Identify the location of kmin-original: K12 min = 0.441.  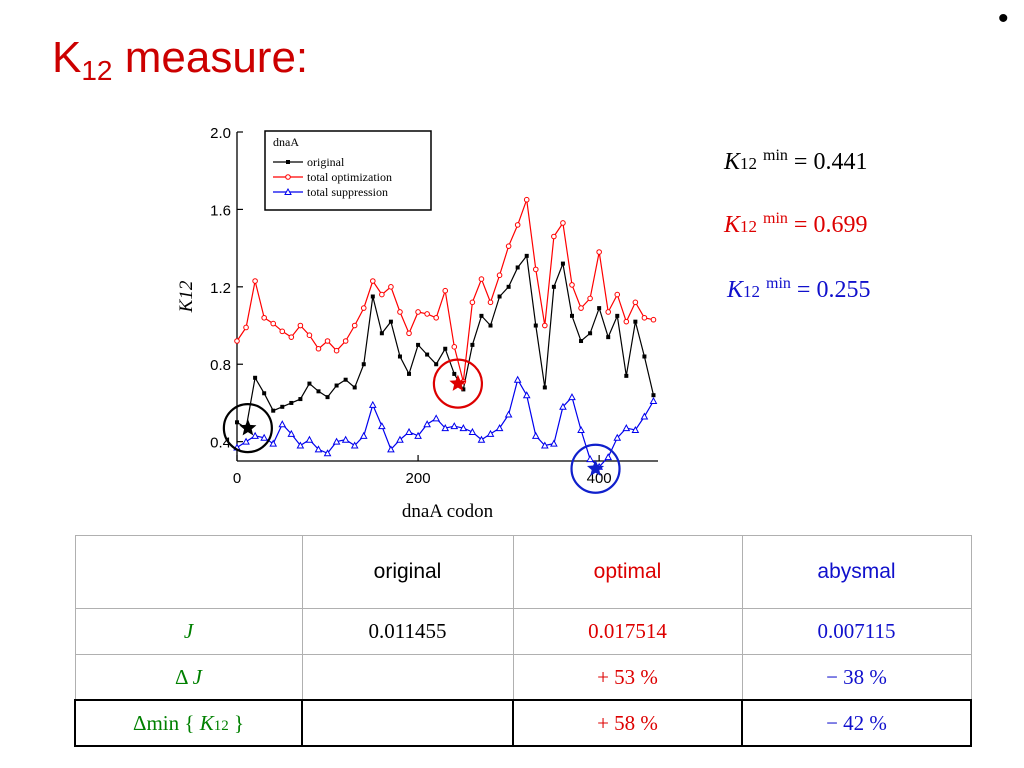
(796, 161).